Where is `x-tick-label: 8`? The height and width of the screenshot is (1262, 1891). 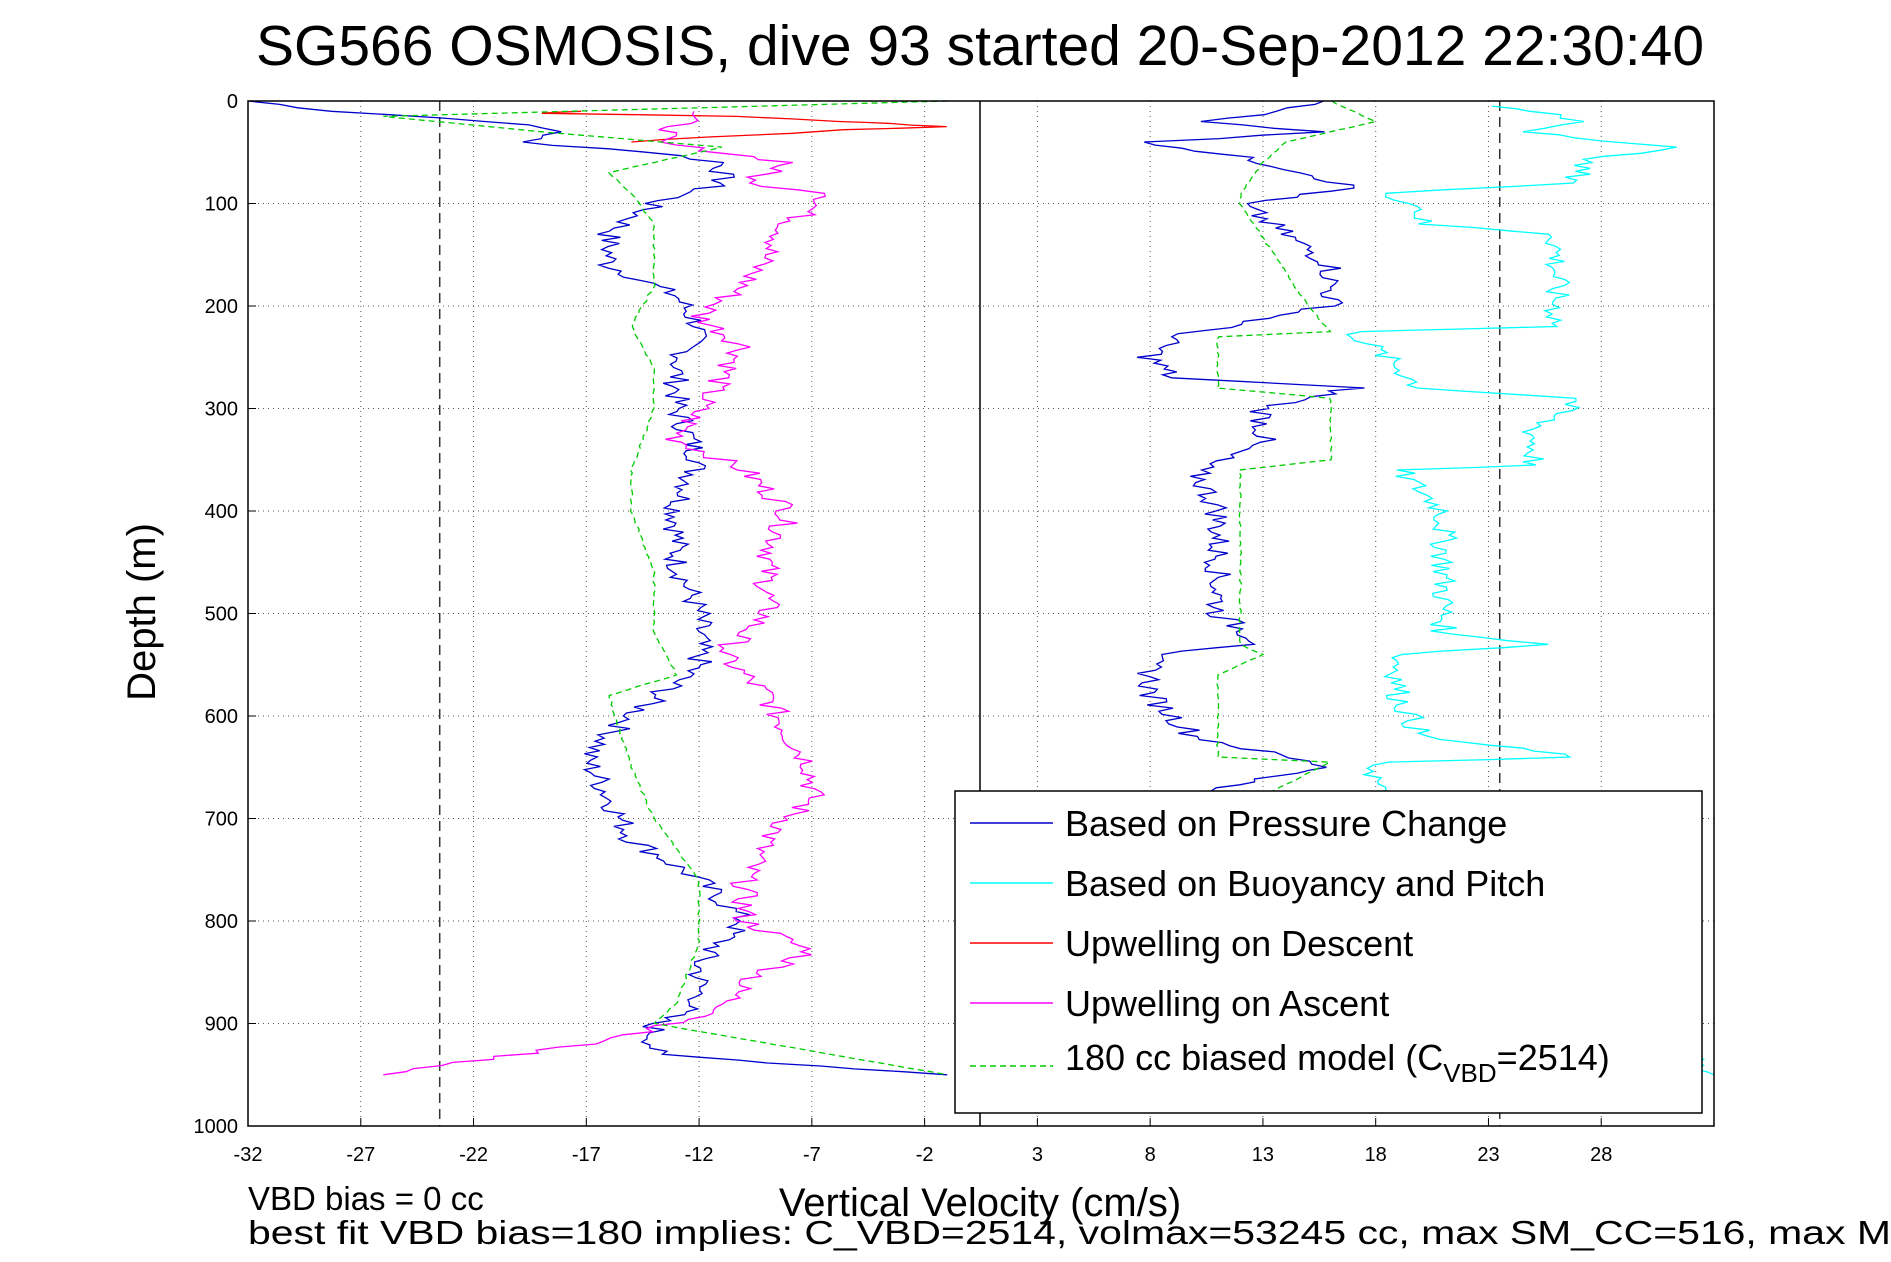
x-tick-label: 8 is located at coordinates (1150, 1155).